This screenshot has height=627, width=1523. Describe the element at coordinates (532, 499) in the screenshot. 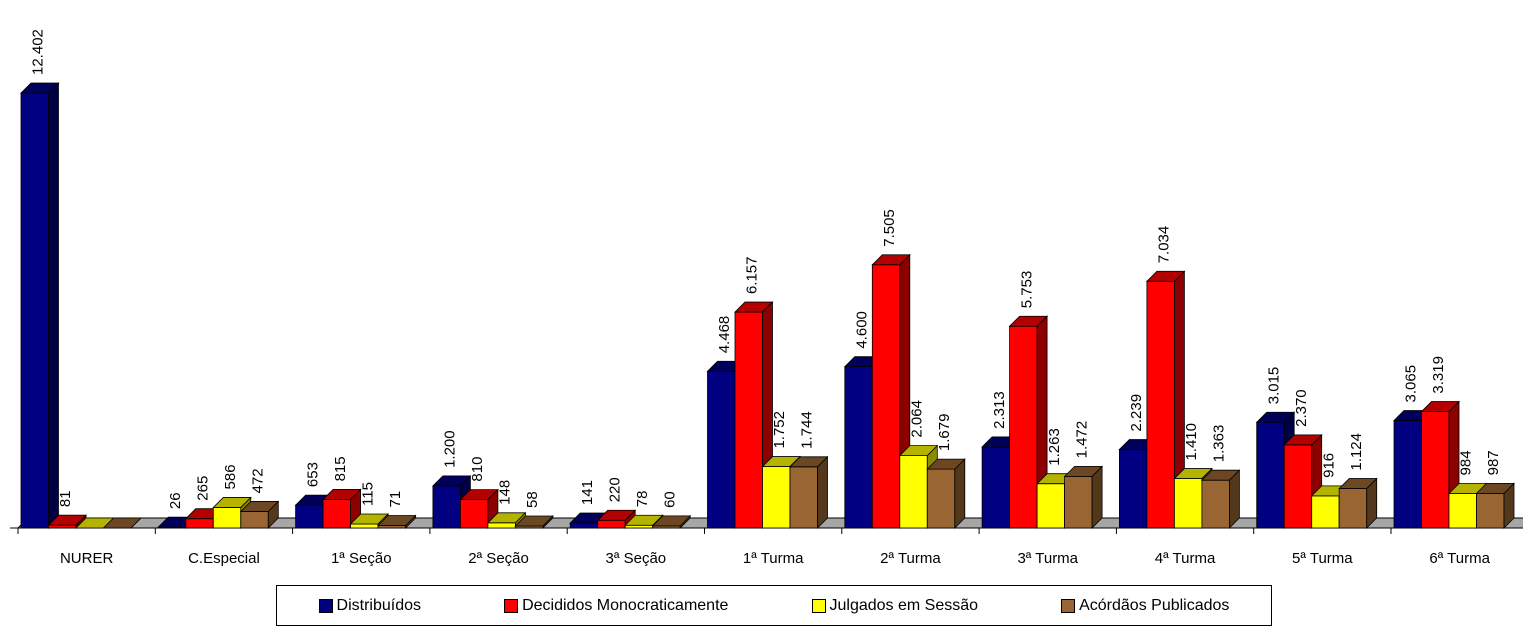

I see `data-label: 58` at that location.